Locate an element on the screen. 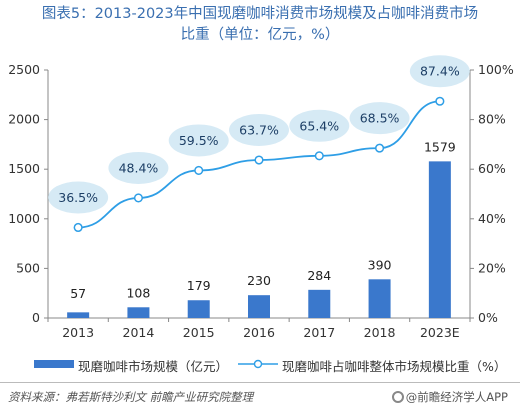  y-right-tick-label: 40% is located at coordinates (492, 218).